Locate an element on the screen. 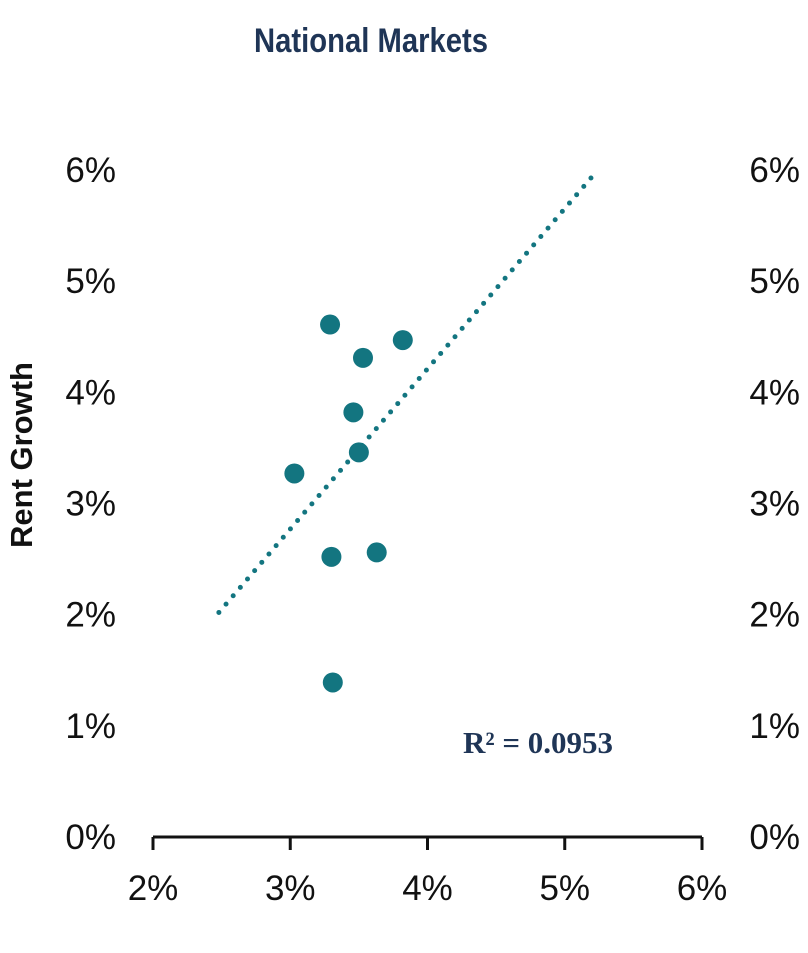  y-tick-label-right: 5% is located at coordinates (774, 281).